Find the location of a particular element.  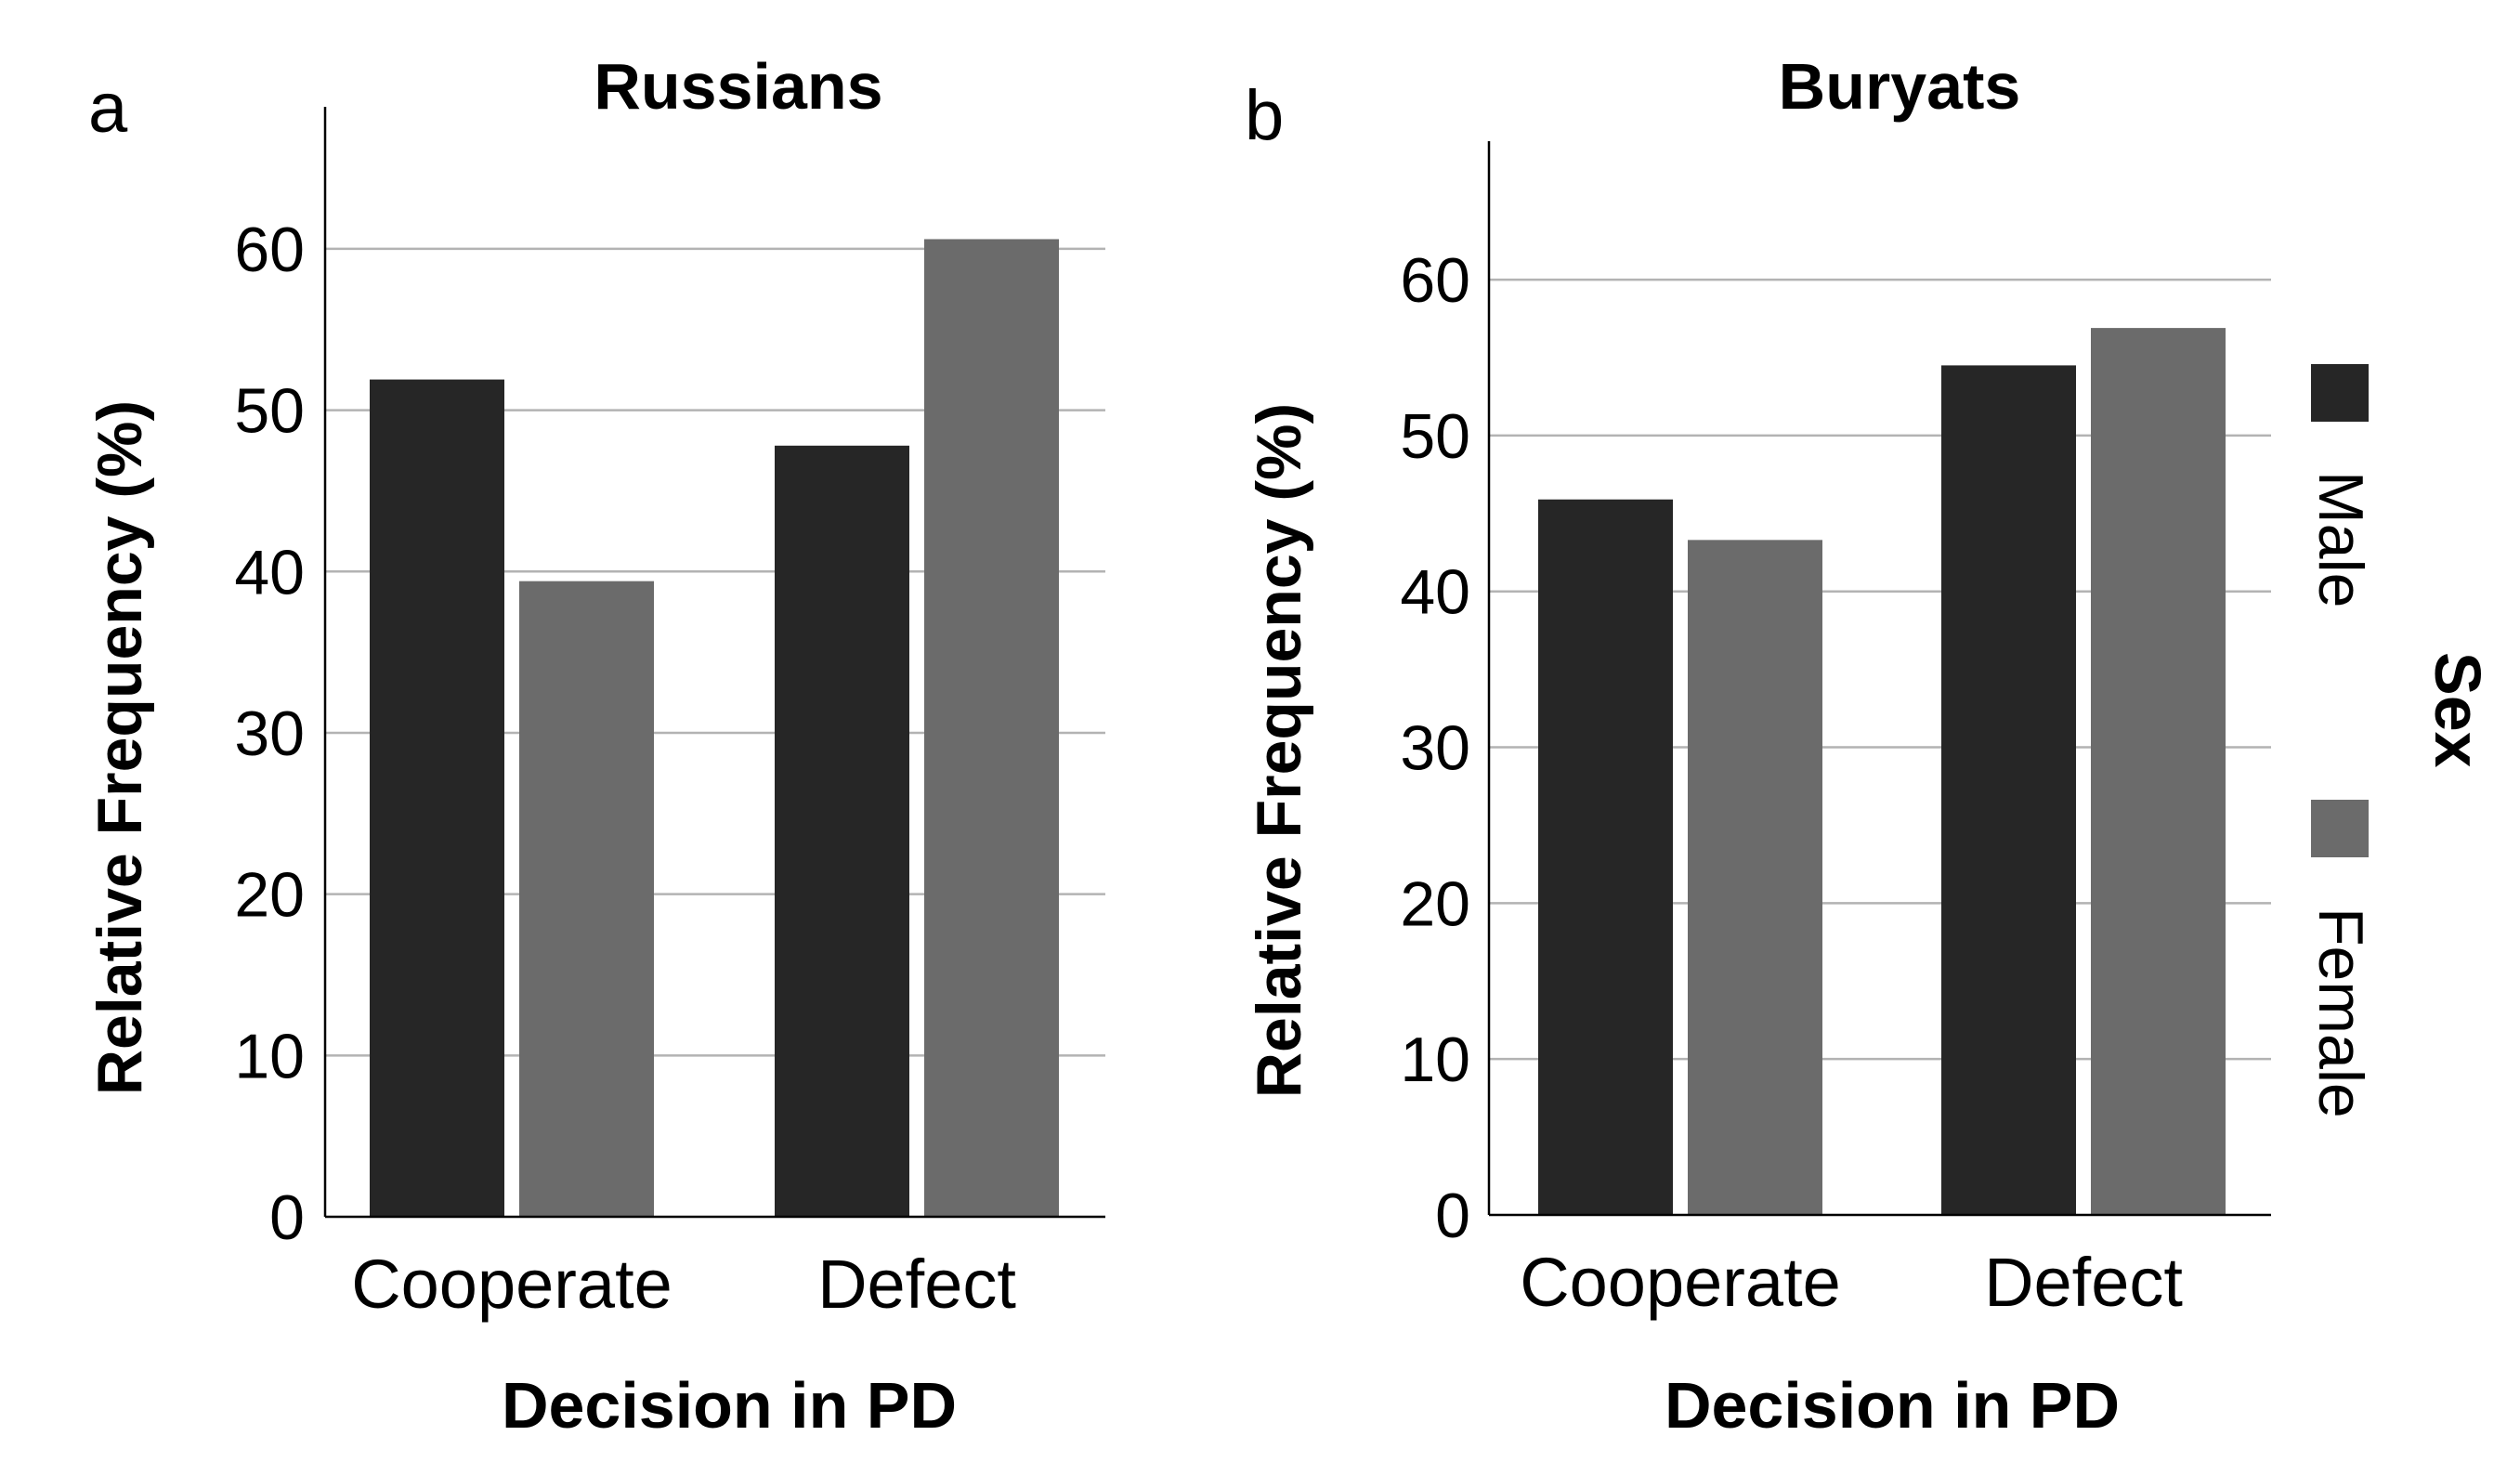

legend-label-male: Male is located at coordinates (2340, 539).